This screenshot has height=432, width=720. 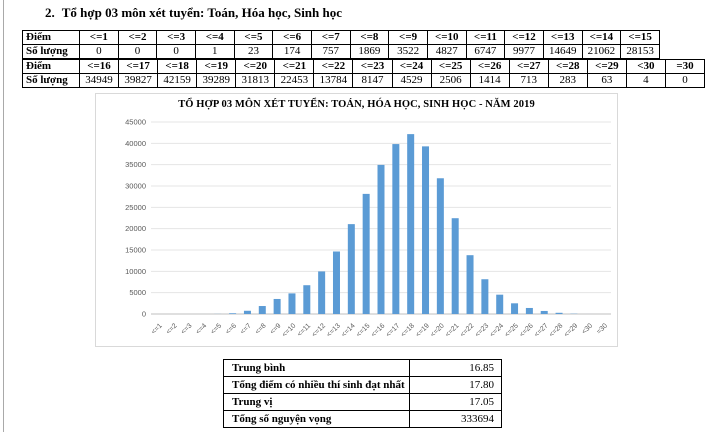 What do you see at coordinates (292, 51) in the screenshot?
I see `score-value-cell: 174` at bounding box center [292, 51].